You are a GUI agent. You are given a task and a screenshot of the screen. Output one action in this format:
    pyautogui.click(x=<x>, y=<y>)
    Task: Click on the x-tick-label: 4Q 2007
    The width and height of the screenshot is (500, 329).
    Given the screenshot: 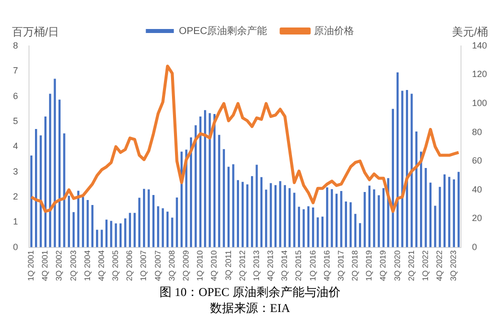 What is the action you would take?
    pyautogui.click(x=157, y=266)
    